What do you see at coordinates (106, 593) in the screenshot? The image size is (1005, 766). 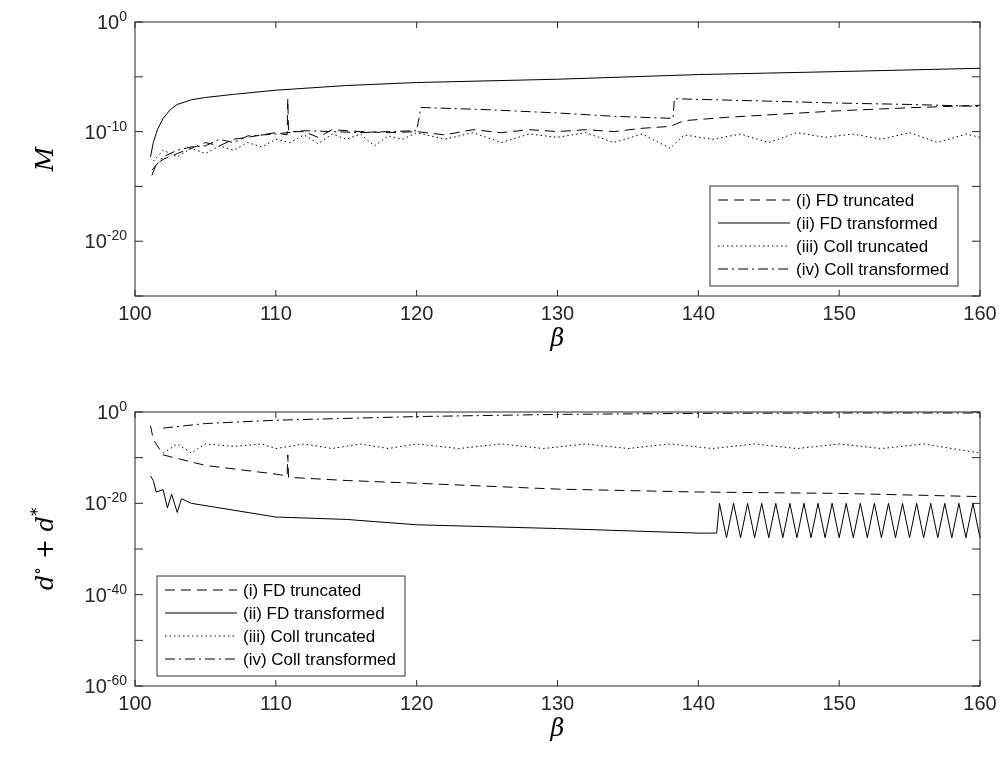 I see `y-tick-label: 10$^{-40}$` at bounding box center [106, 593].